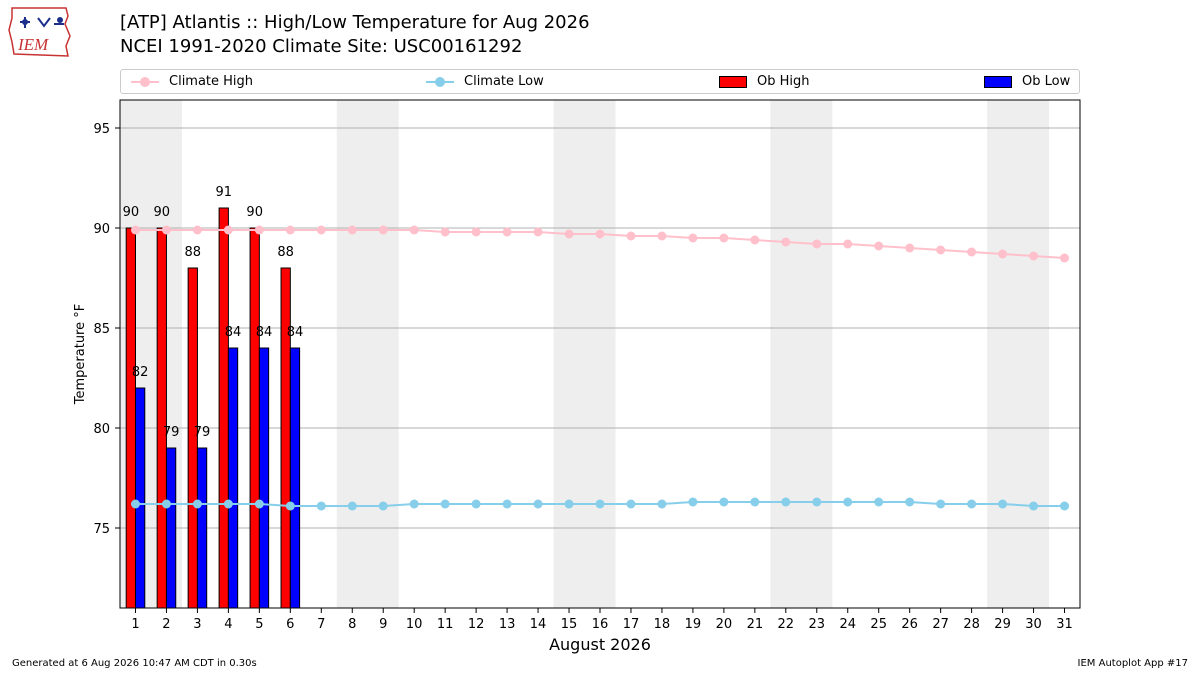 This screenshot has width=1200, height=675. Describe the element at coordinates (352, 624) in the screenshot. I see `x-tick-label: 8` at that location.